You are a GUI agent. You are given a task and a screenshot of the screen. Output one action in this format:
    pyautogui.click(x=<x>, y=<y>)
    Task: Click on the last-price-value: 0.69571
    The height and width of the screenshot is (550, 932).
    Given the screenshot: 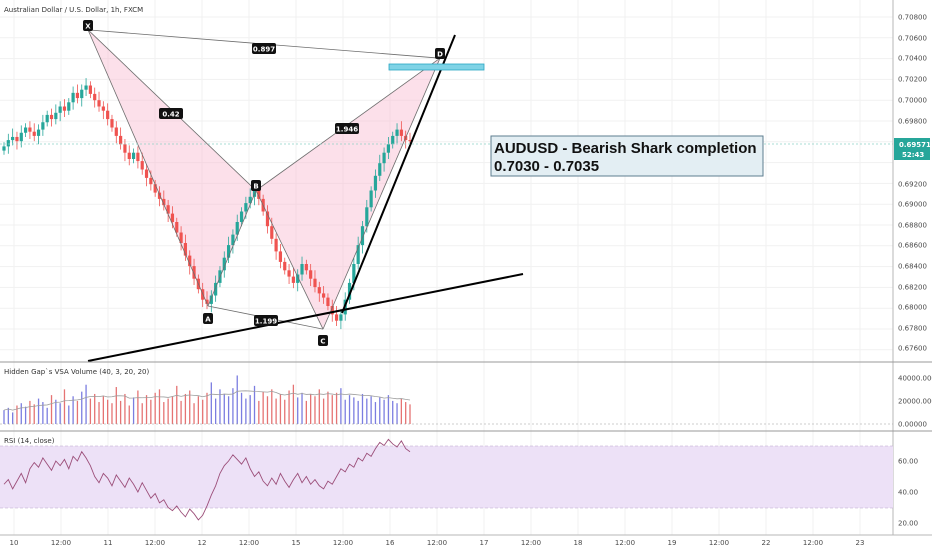 What is the action you would take?
    pyautogui.click(x=915, y=145)
    